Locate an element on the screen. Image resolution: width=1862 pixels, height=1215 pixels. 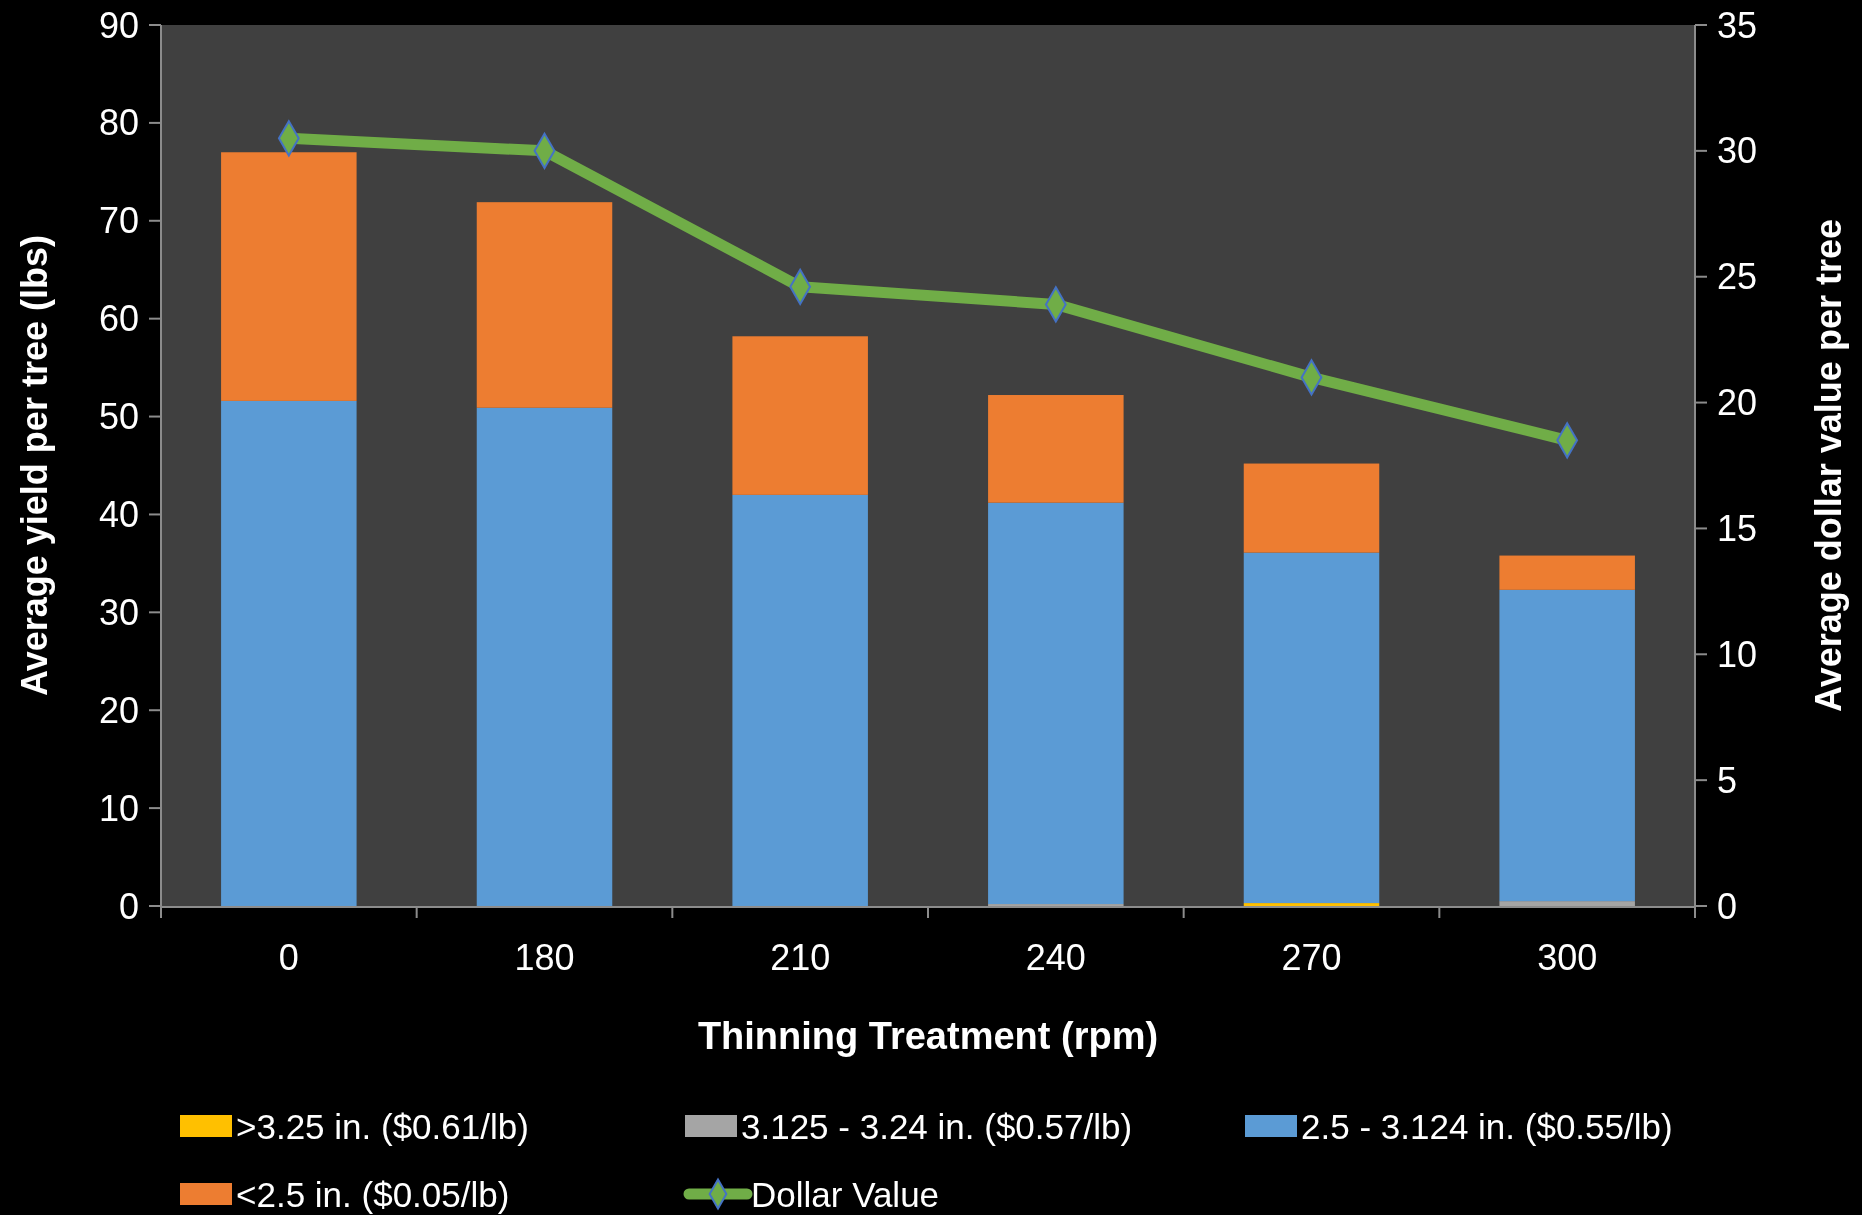
y2-tick-label: 25 is located at coordinates (1737, 277).